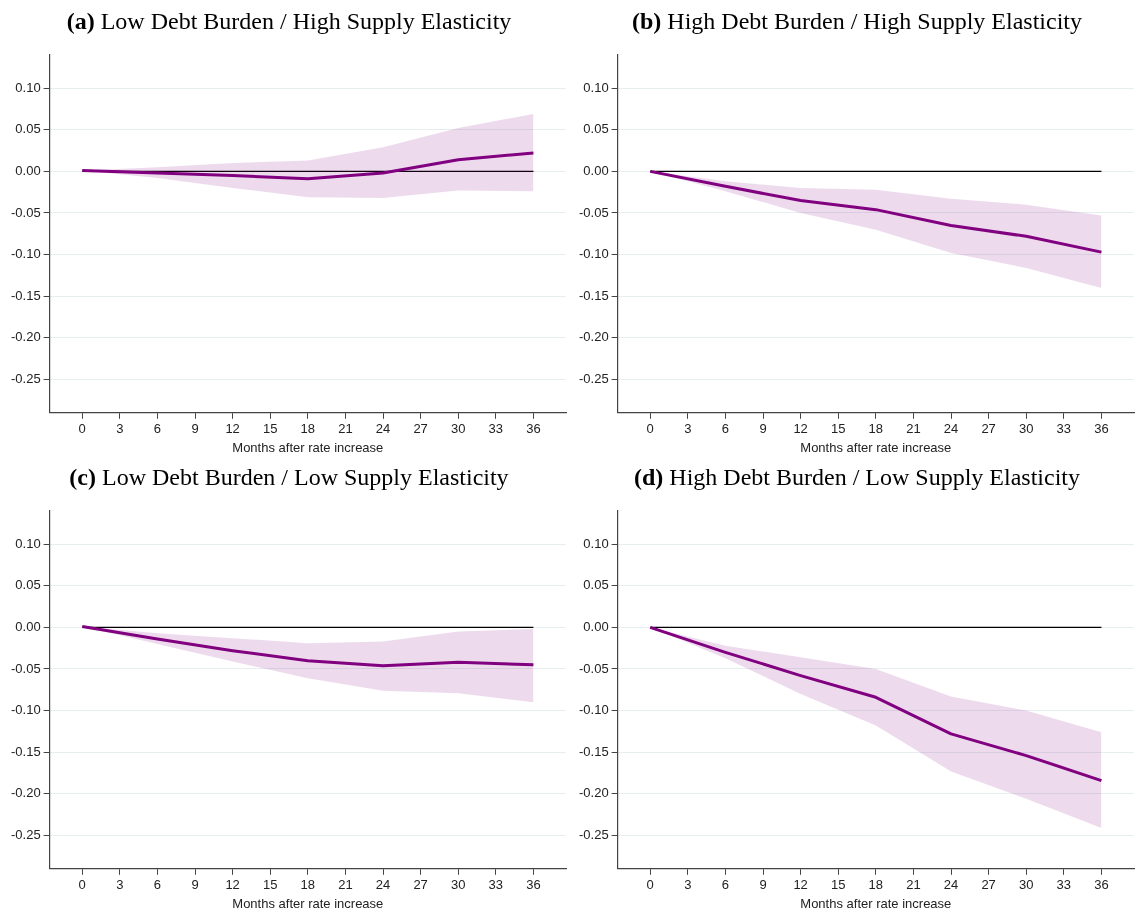 The image size is (1140, 920). What do you see at coordinates (857, 478) in the screenshot?
I see `chart-title: (d) High Debt Burden / Low Supply Elasticity` at bounding box center [857, 478].